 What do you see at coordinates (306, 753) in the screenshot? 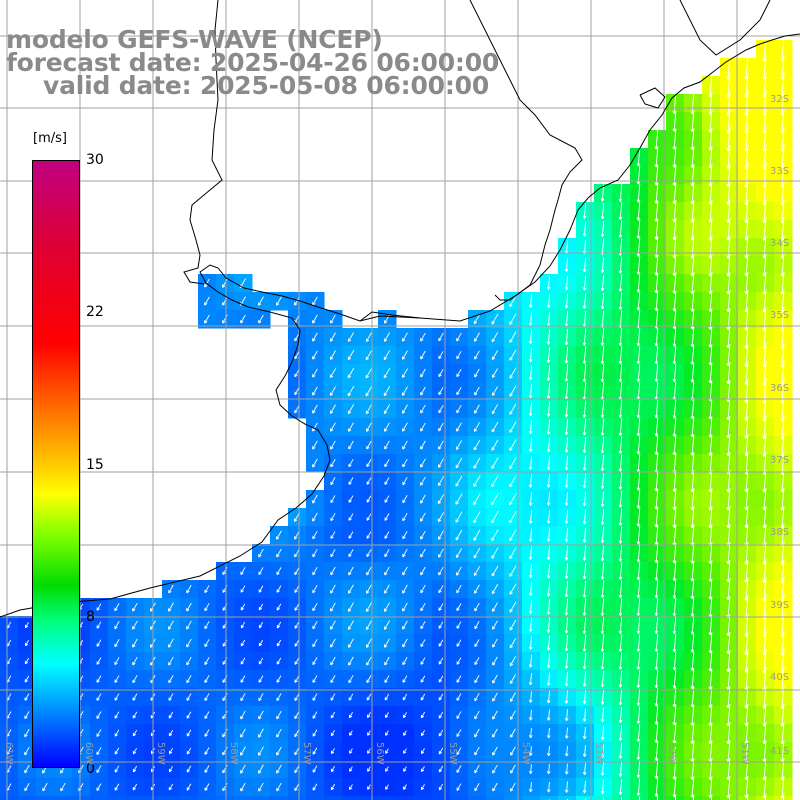
I see `lon-label: 57W` at bounding box center [306, 753].